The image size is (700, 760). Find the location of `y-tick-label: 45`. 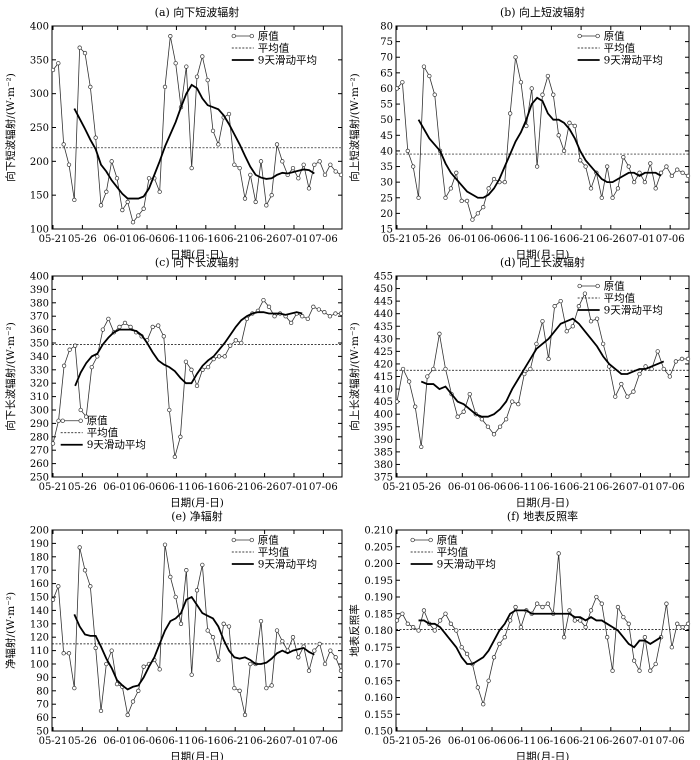

y-tick-label: 45 is located at coordinates (386, 136).